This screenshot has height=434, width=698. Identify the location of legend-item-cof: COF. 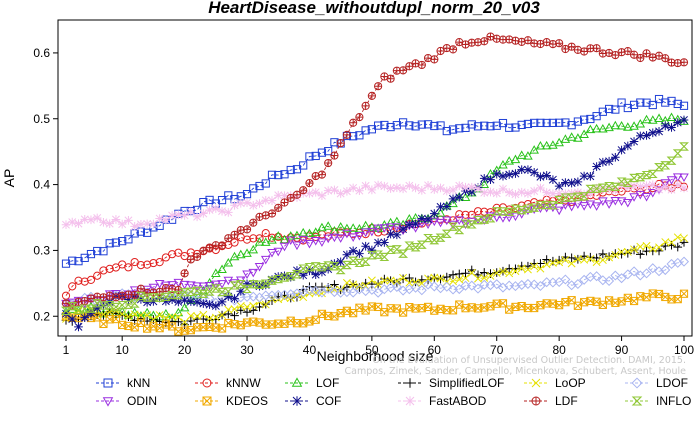
(313, 401).